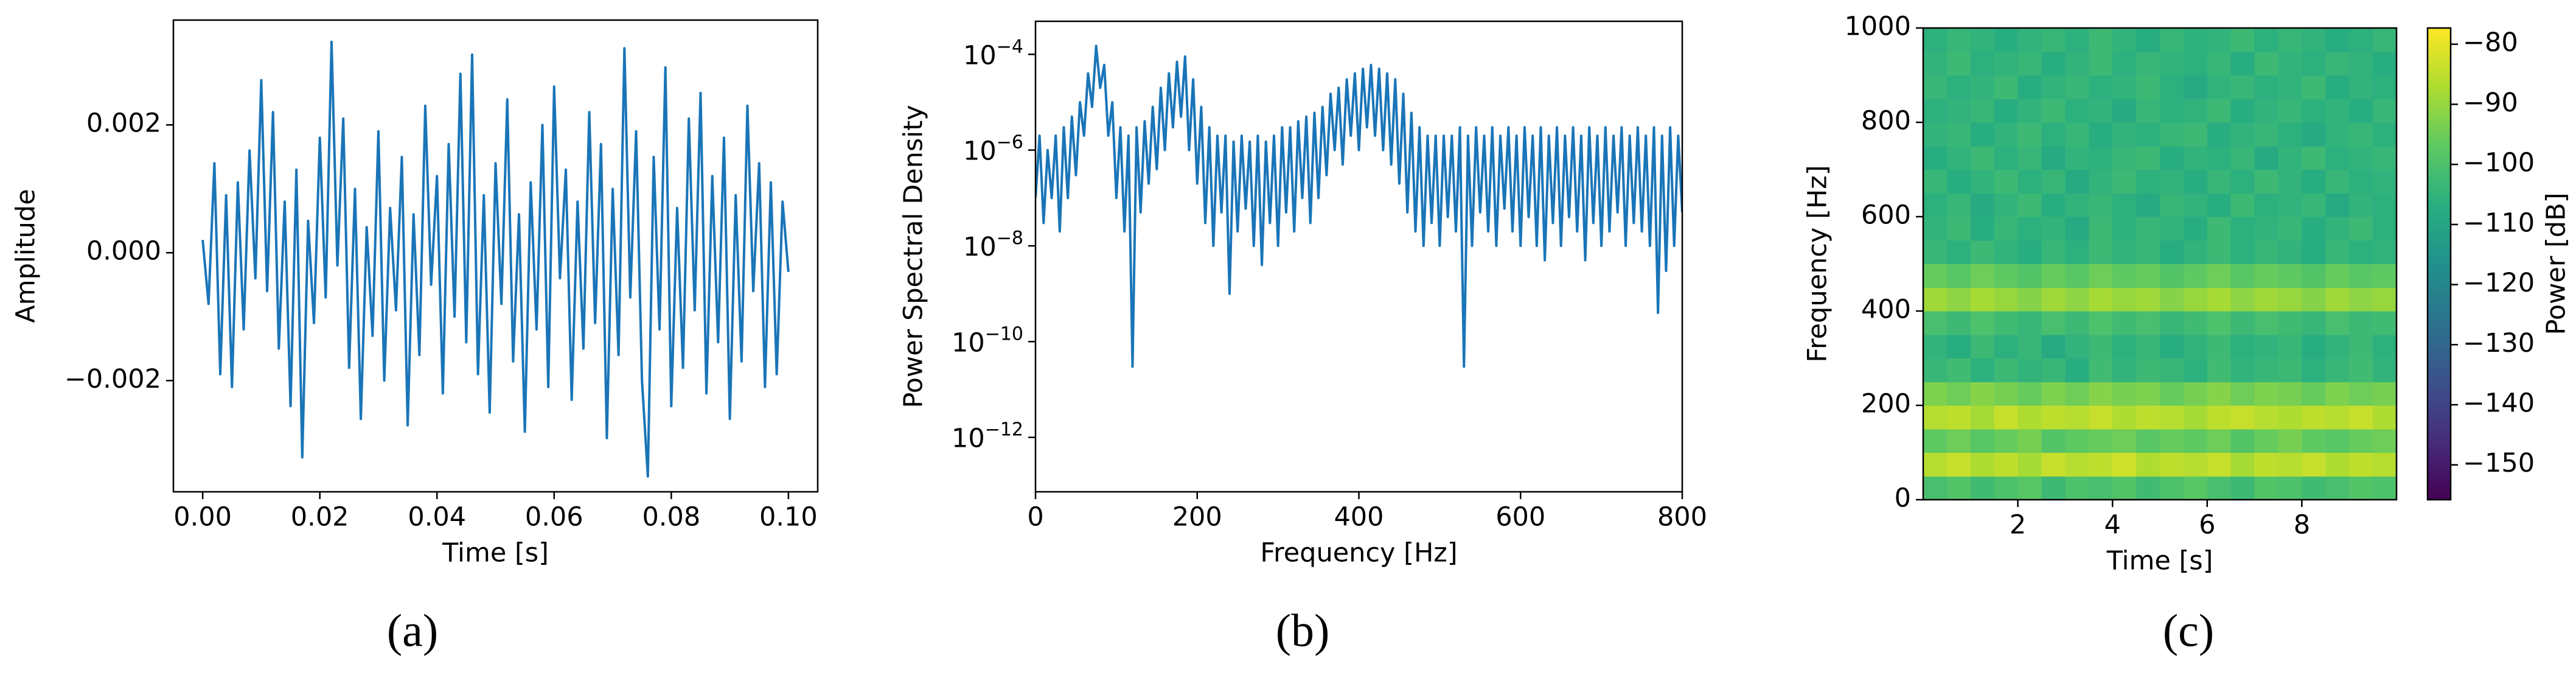 The image size is (2576, 675). Describe the element at coordinates (1359, 206) in the screenshot. I see `signal-line` at that location.